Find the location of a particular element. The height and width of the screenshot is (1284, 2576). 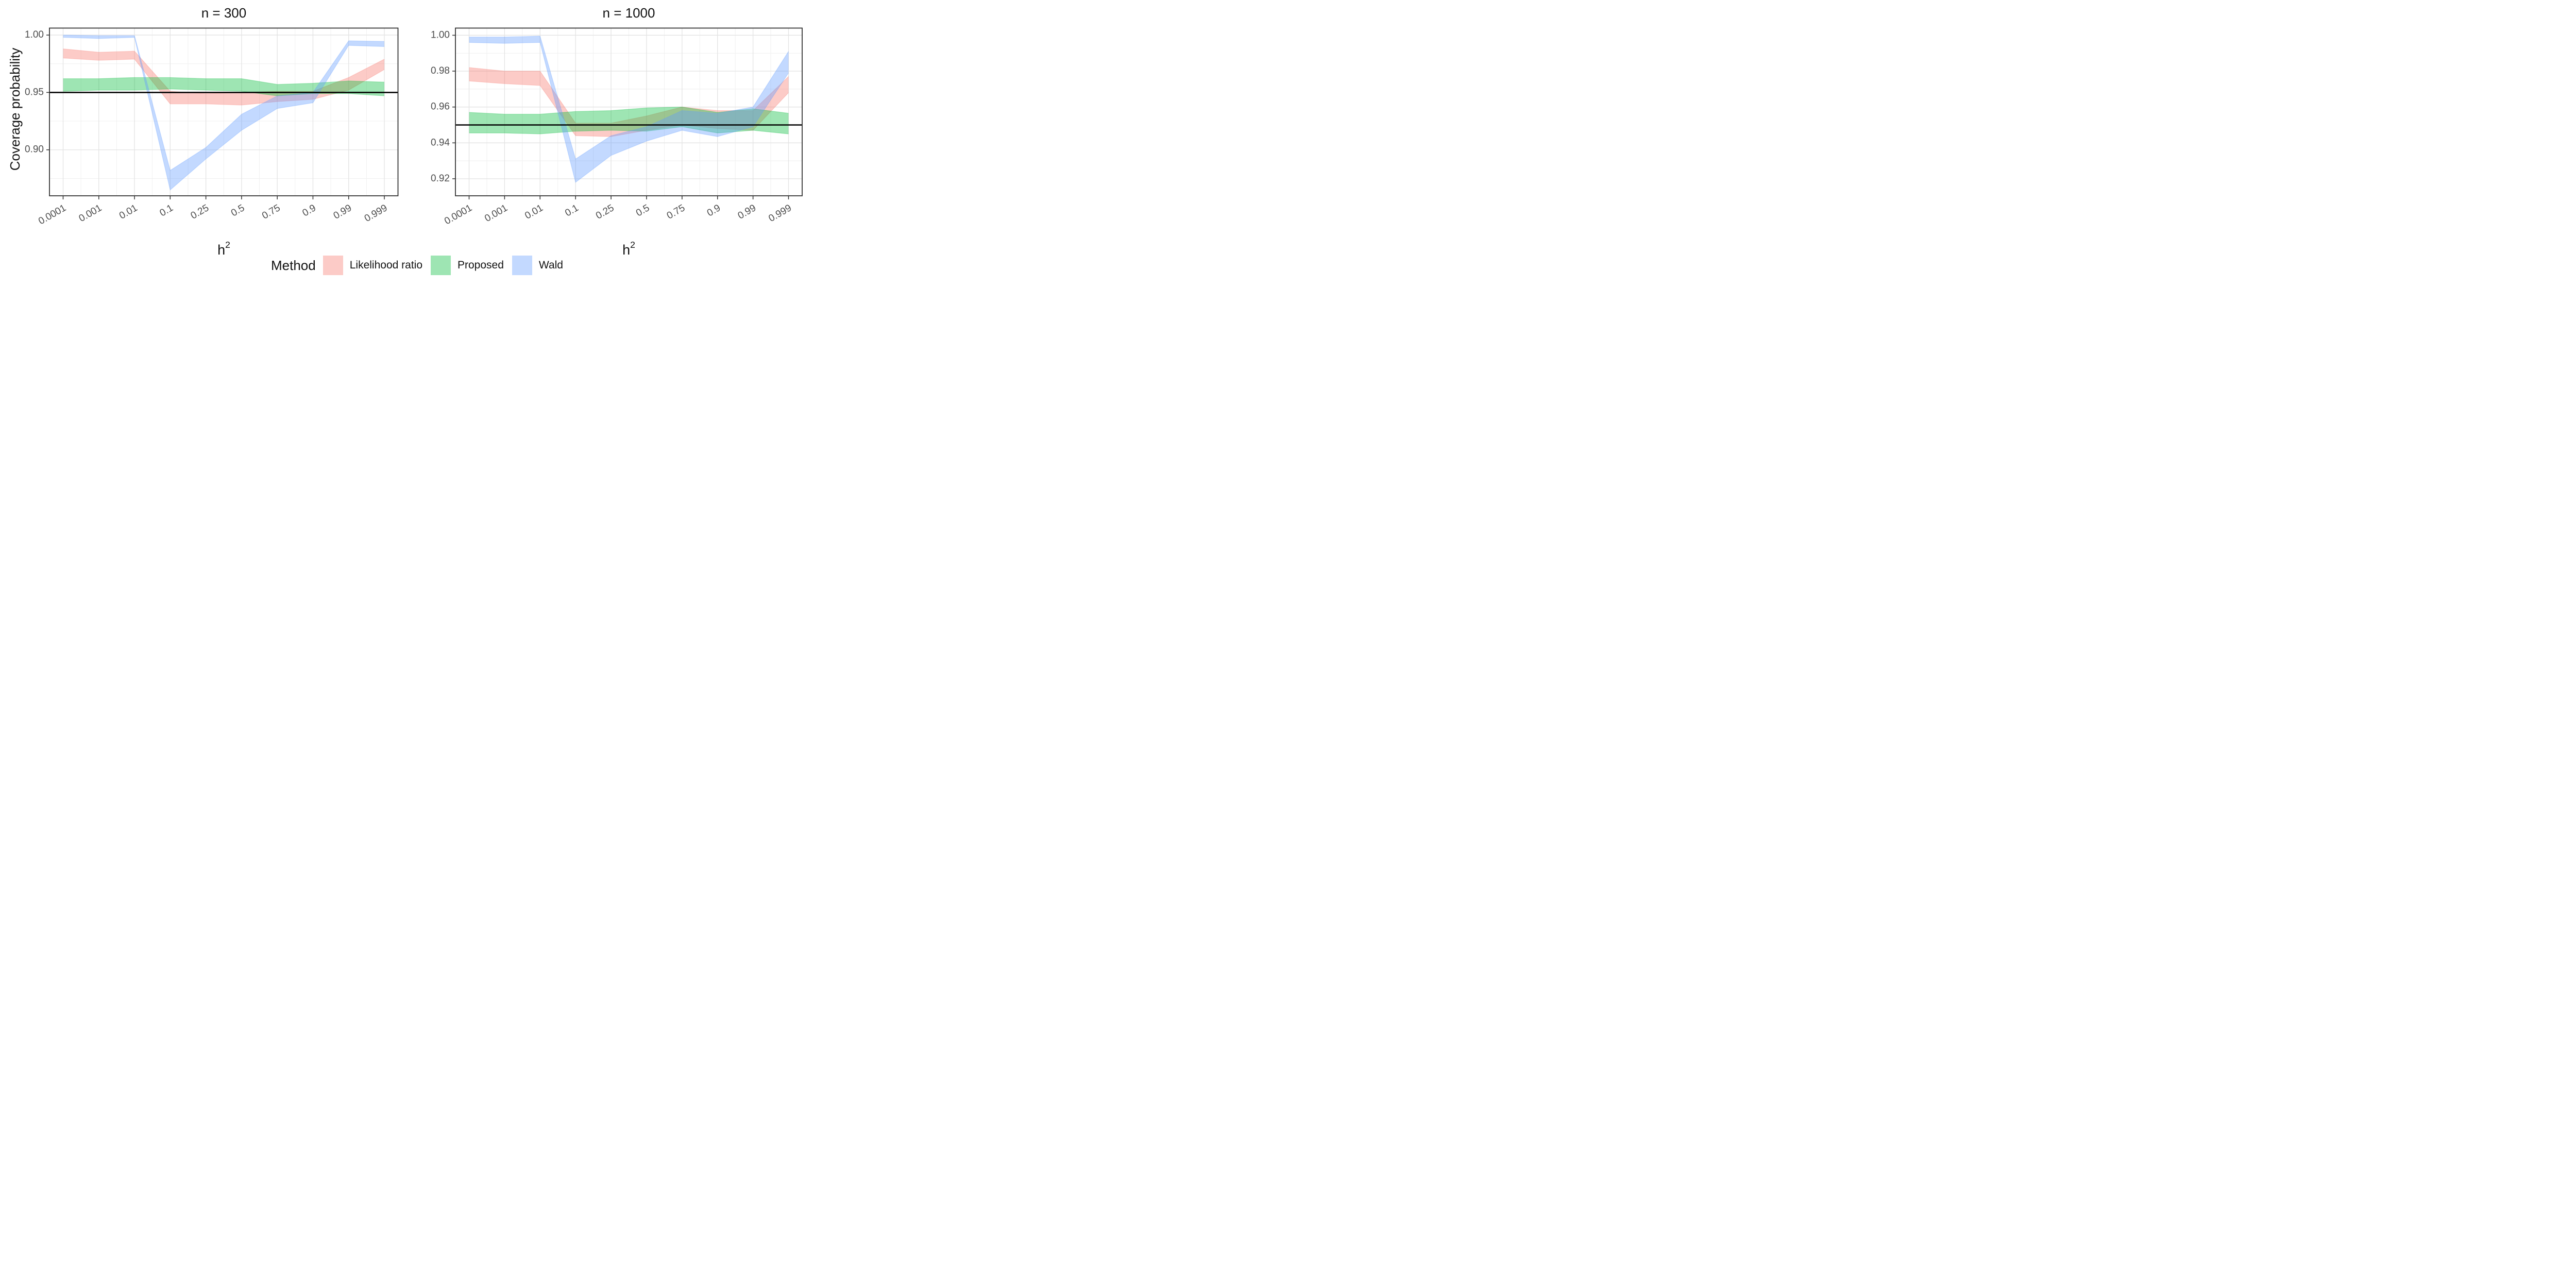

legend: Method Likelihood ratio Proposed Wald is located at coordinates (404, 265).